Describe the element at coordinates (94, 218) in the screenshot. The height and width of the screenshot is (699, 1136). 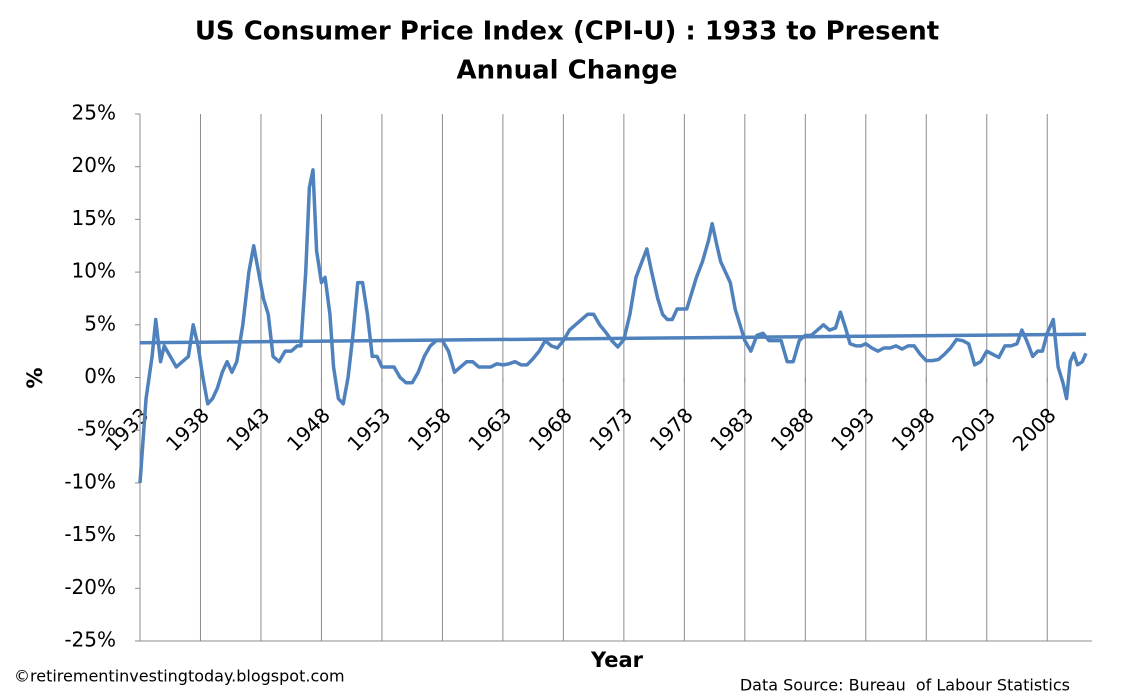
I see `y-tick-label: 15%` at that location.